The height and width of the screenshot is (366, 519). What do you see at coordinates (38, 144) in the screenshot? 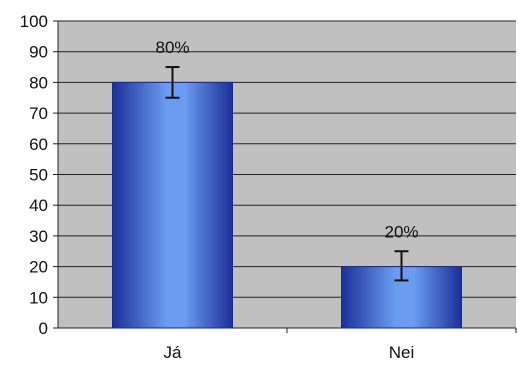
I see `y-tick-label: 60` at bounding box center [38, 144].